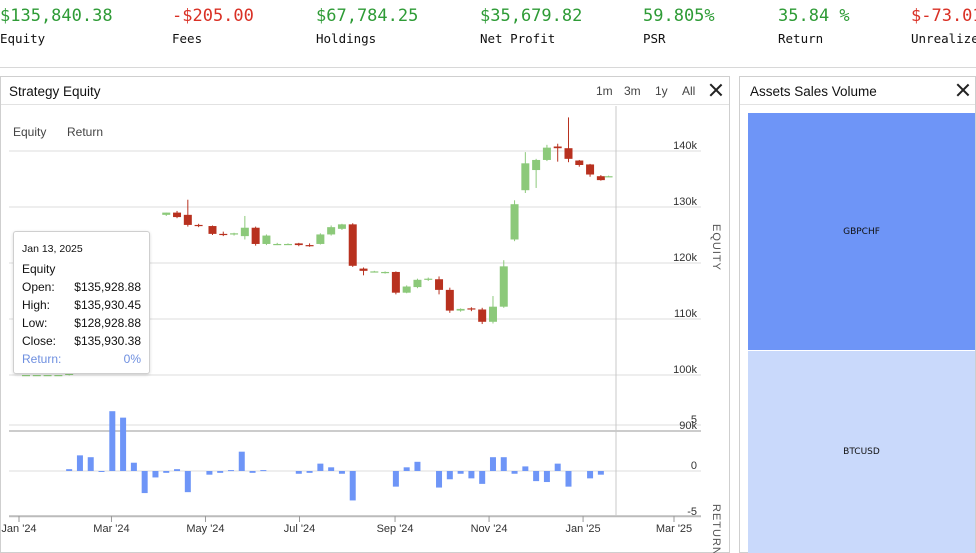 Image resolution: width=976 pixels, height=553 pixels. What do you see at coordinates (583, 529) in the screenshot?
I see `x-tick-label: Jan '25` at bounding box center [583, 529].